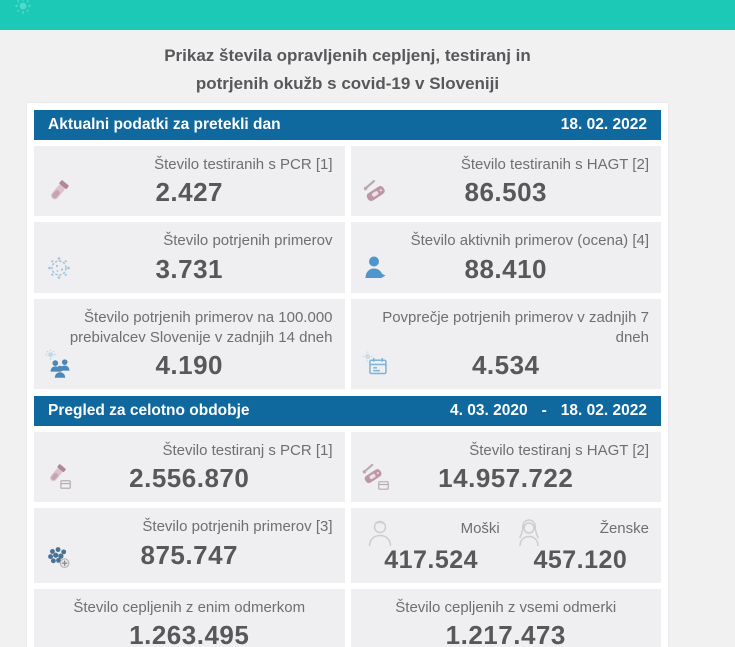 This screenshot has height=647, width=735. What do you see at coordinates (528, 533) in the screenshot?
I see `female-icon` at bounding box center [528, 533].